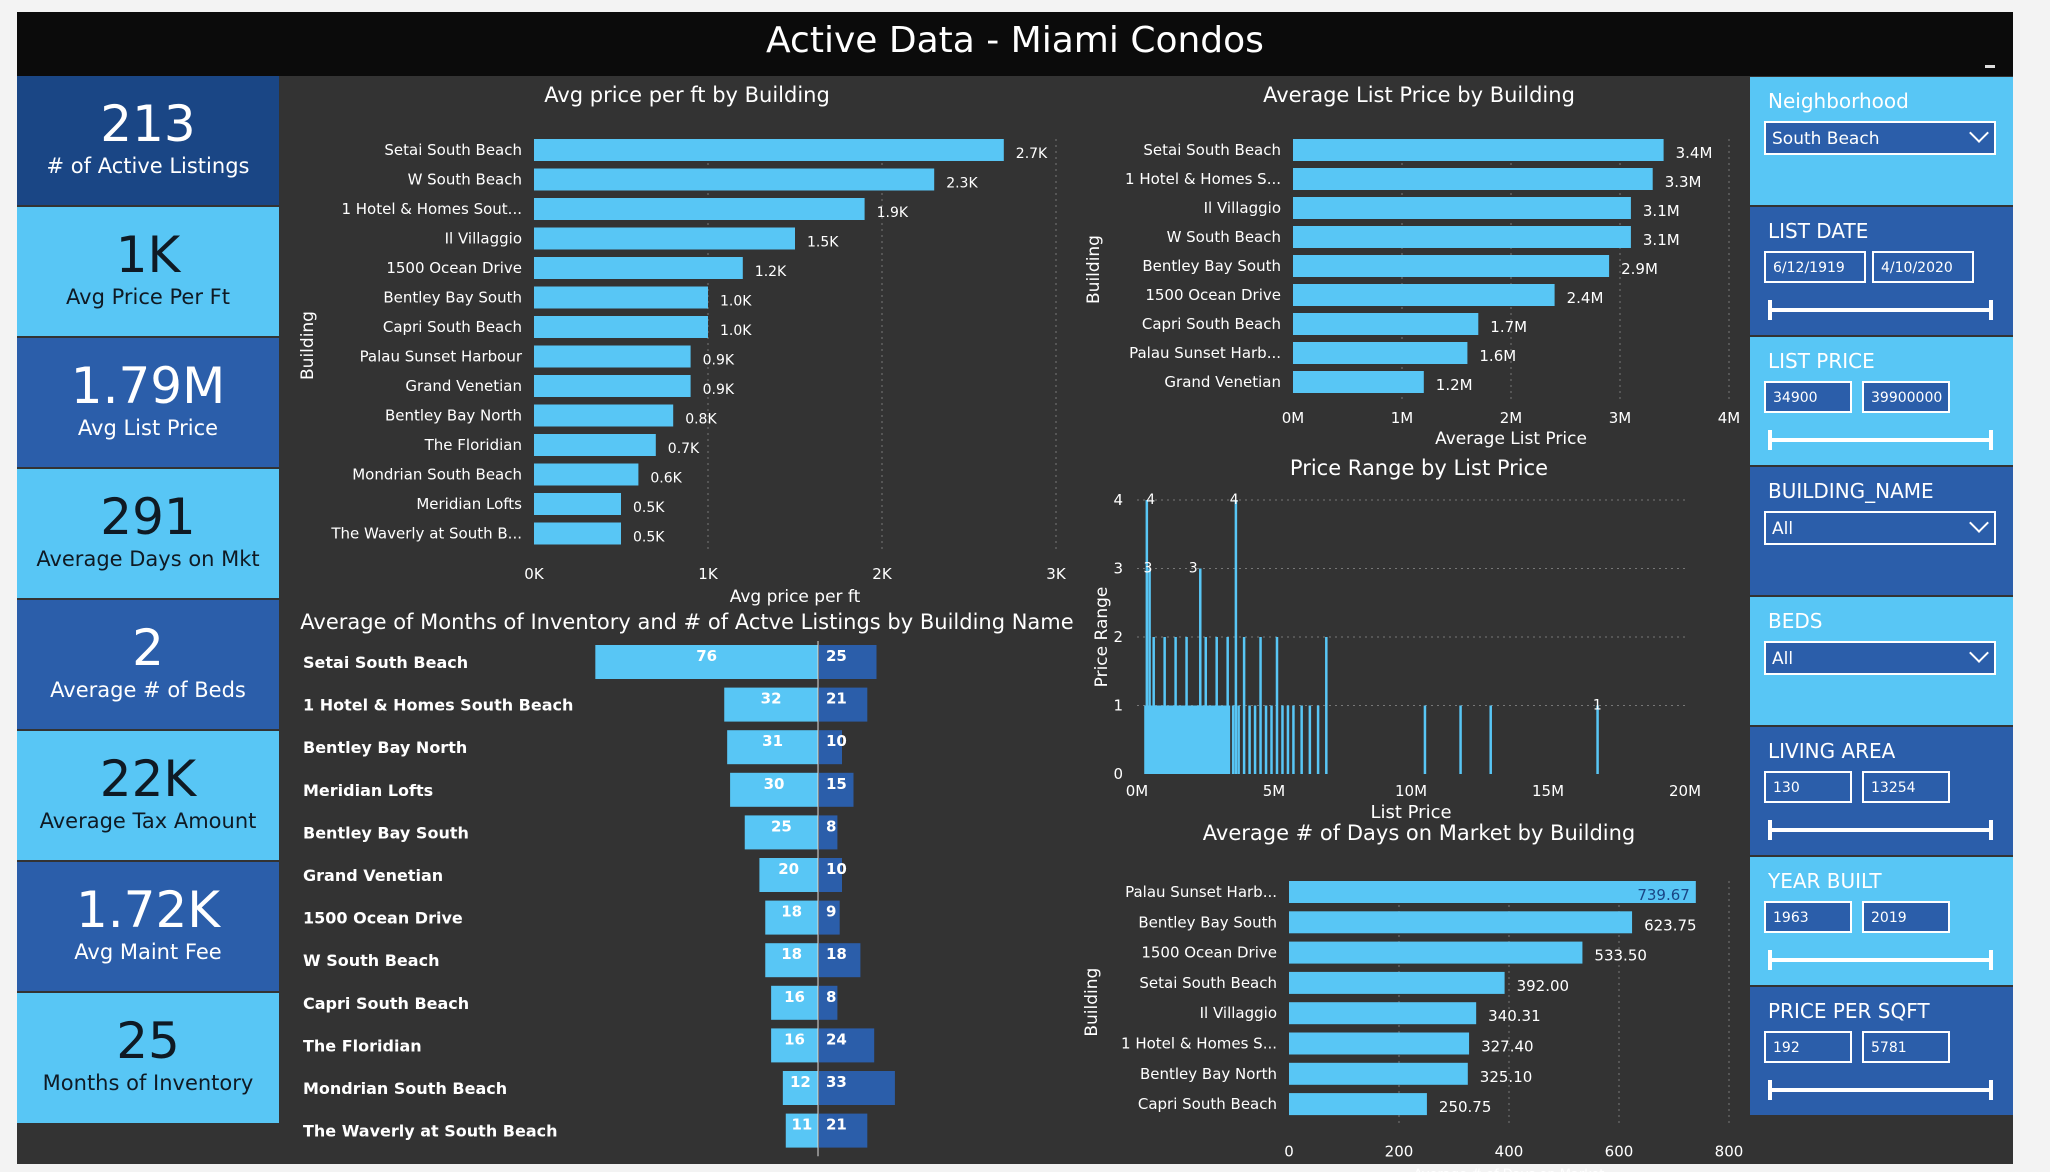 Image resolution: width=2050 pixels, height=1172 pixels. Describe the element at coordinates (1825, 881) in the screenshot. I see `year-built-label: YEAR BUILT` at that location.